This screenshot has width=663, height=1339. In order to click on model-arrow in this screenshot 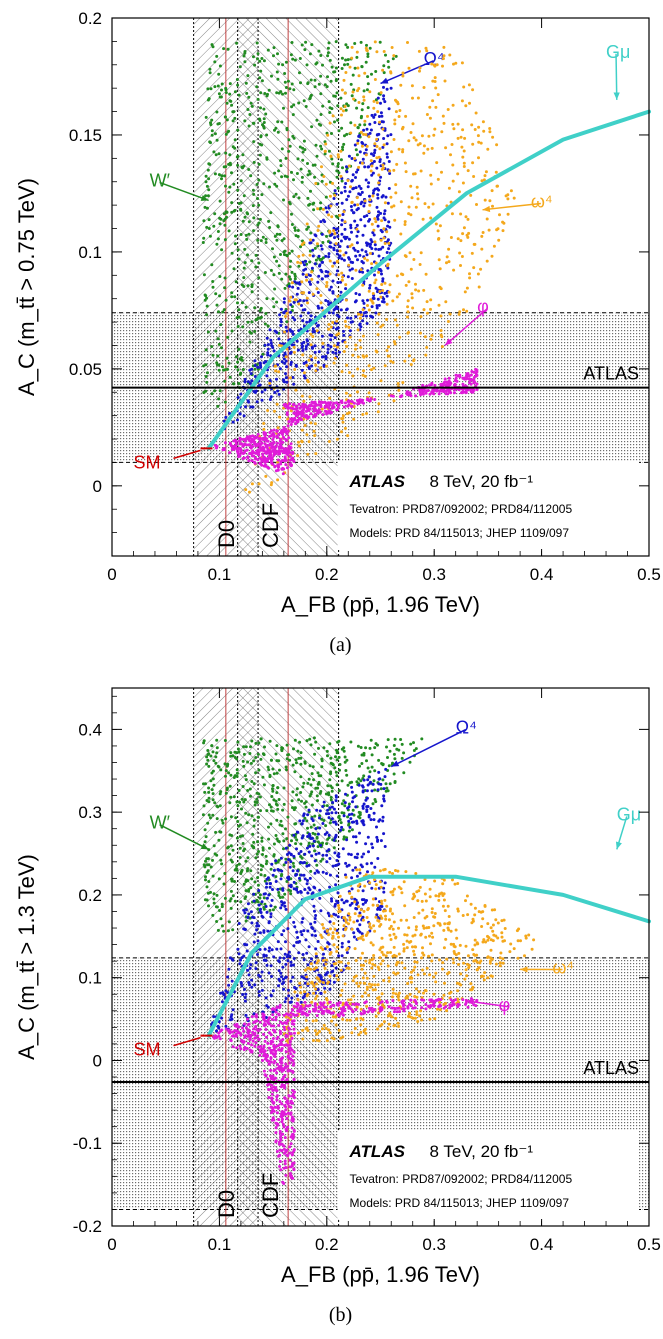, I will do `click(184, 191)`.